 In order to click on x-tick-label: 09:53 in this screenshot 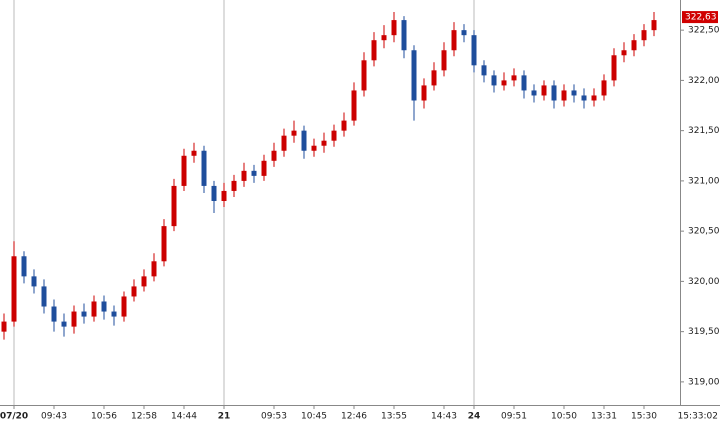, I will do `click(274, 417)`.